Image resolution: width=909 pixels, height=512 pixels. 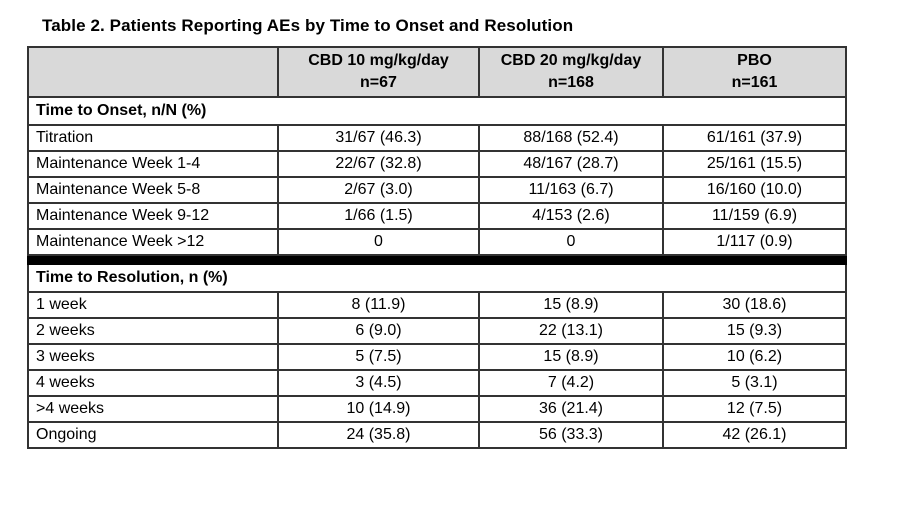 What do you see at coordinates (571, 216) in the screenshot?
I see `cell-cbd20: 4/153 (2.6)` at bounding box center [571, 216].